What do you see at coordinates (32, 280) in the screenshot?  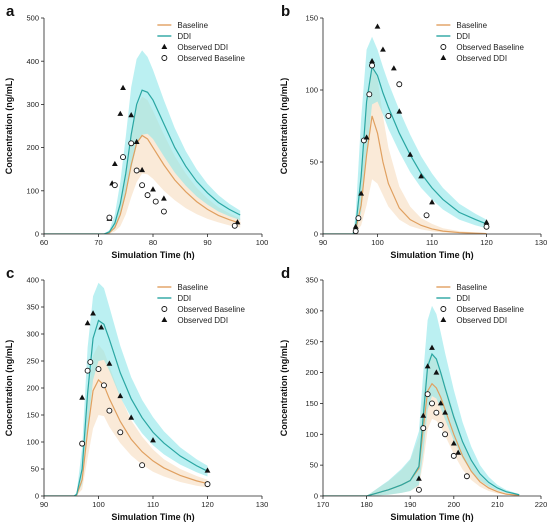 I see `y-tick-label: 400` at bounding box center [32, 280].